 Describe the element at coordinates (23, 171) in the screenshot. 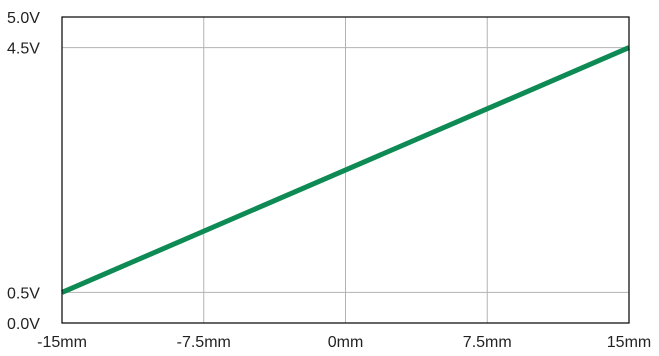

I see `y-axis-tick-labels: 0.0V 0.5V 4.5V 5.0V` at that location.